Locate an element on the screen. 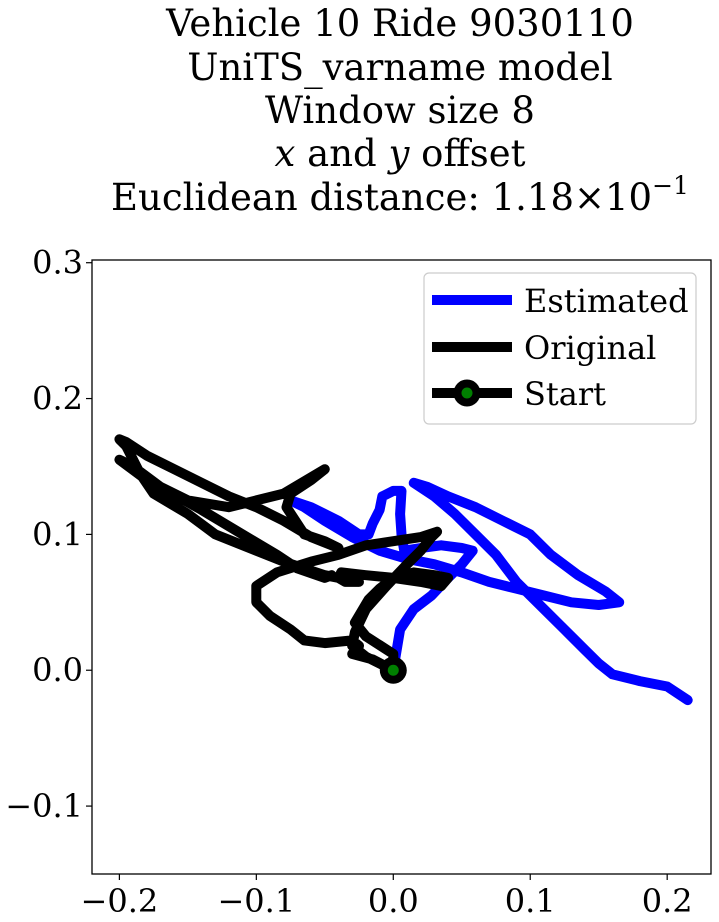 This screenshot has width=719, height=922. legend-frame is located at coordinates (560, 348).